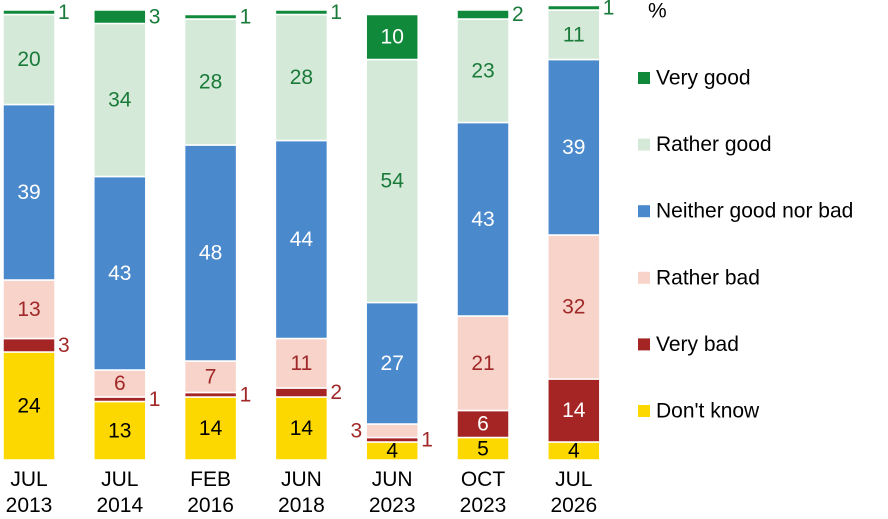 Image resolution: width=888 pixels, height=519 pixels. What do you see at coordinates (210, 253) in the screenshot?
I see `data-label: 48` at bounding box center [210, 253].